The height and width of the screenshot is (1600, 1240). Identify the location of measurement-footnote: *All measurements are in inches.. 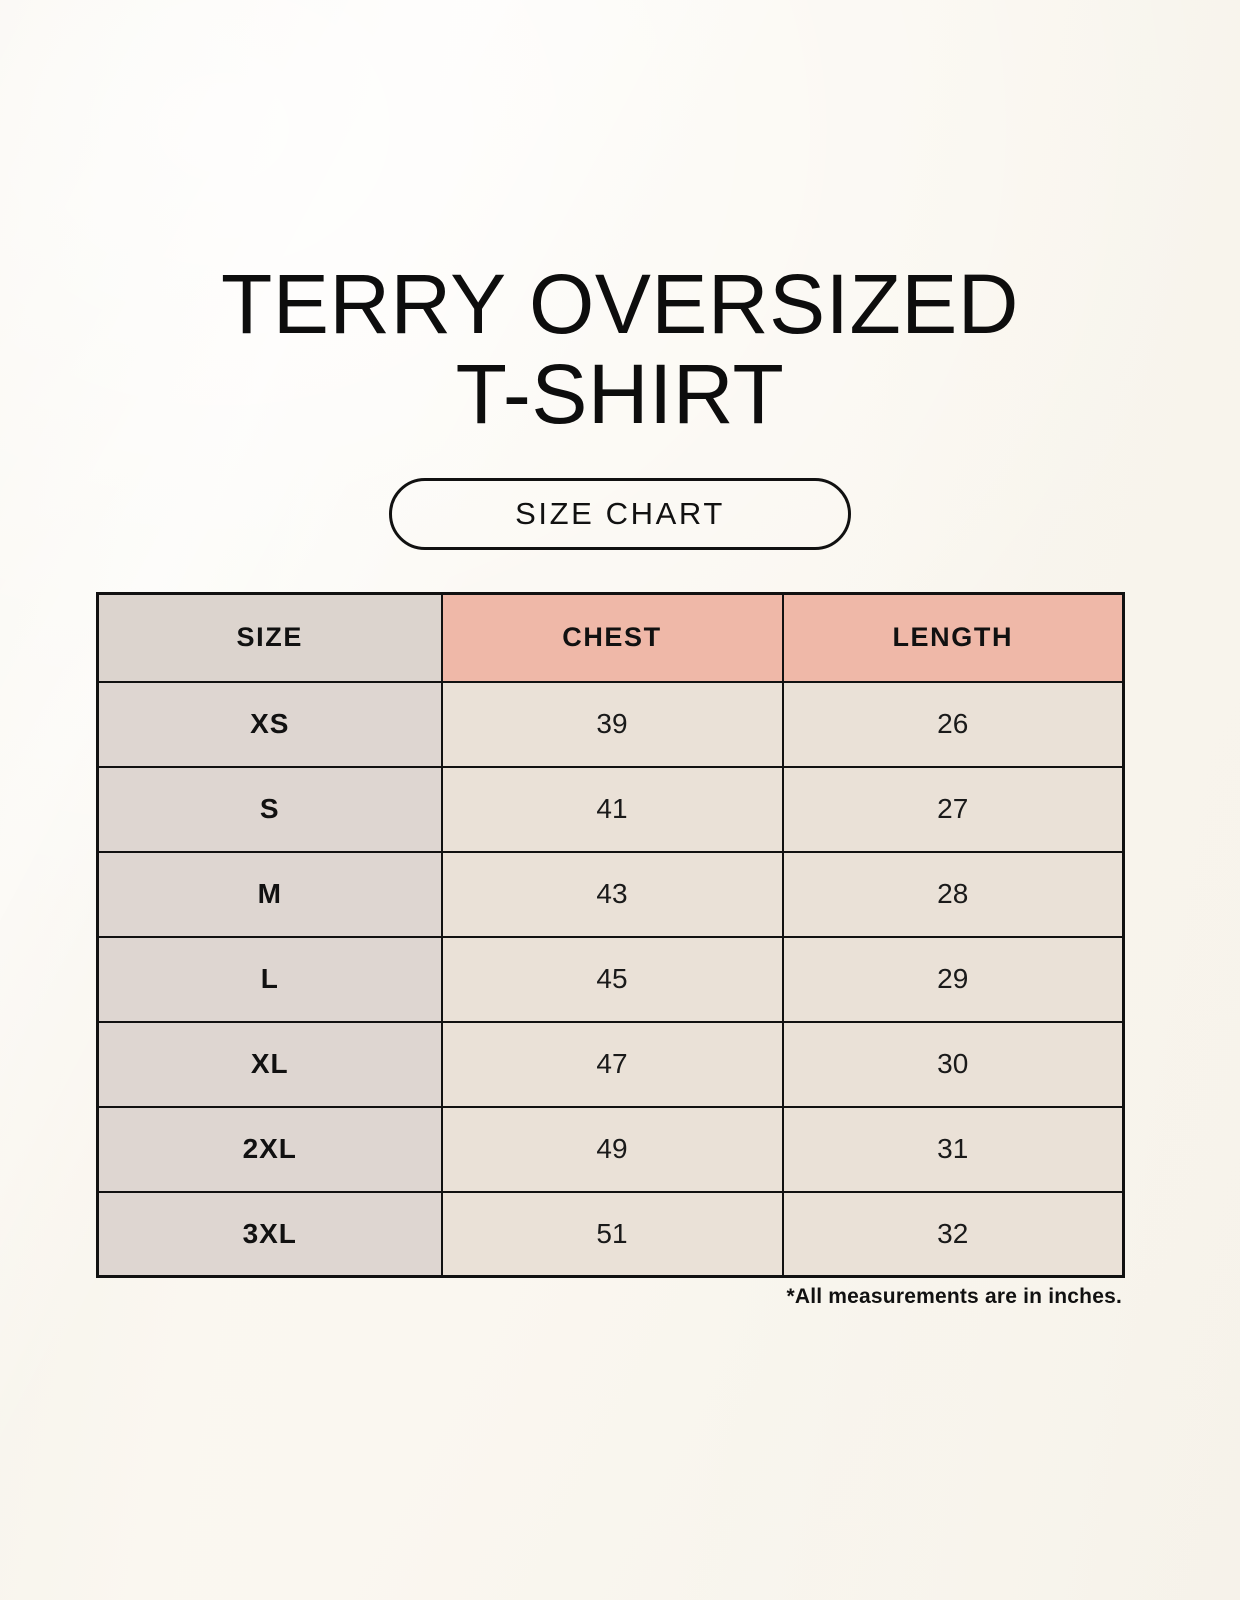
(954, 1296).